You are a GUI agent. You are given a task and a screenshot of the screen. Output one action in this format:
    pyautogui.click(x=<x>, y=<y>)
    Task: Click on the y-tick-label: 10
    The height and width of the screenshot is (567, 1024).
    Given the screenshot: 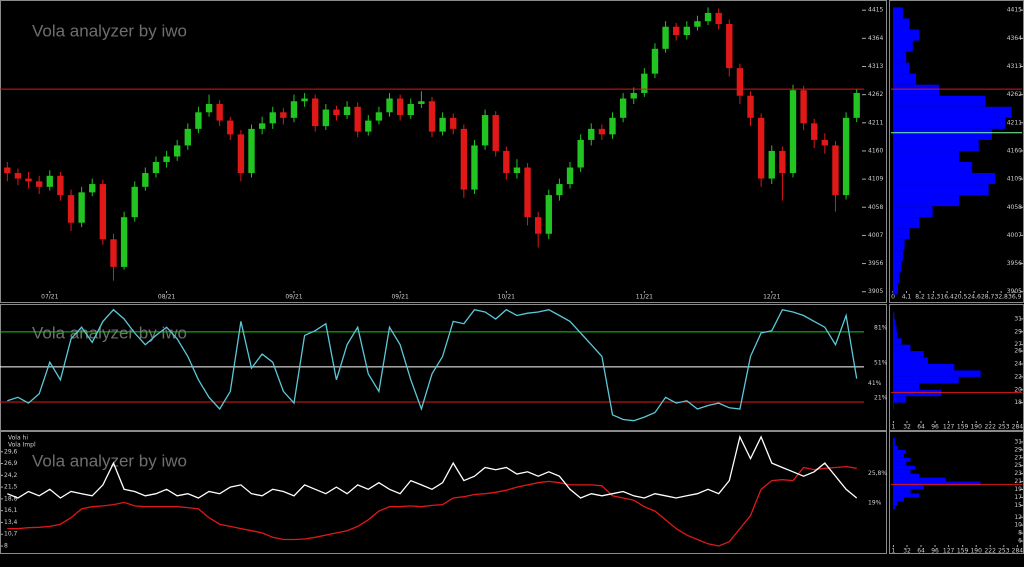 What is the action you would take?
    pyautogui.click(x=1018, y=525)
    